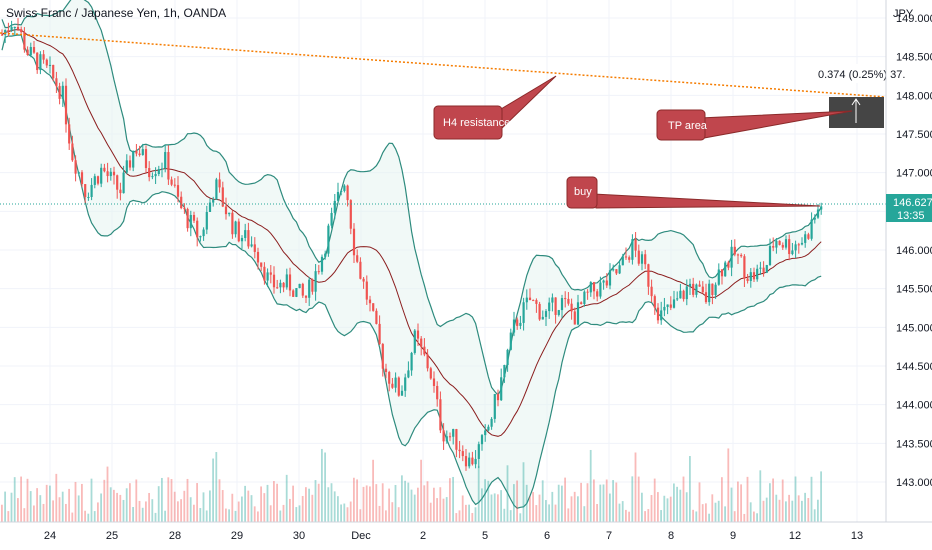 The width and height of the screenshot is (932, 550). What do you see at coordinates (856, 102) in the screenshot?
I see `measure-arrow-icon` at bounding box center [856, 102].